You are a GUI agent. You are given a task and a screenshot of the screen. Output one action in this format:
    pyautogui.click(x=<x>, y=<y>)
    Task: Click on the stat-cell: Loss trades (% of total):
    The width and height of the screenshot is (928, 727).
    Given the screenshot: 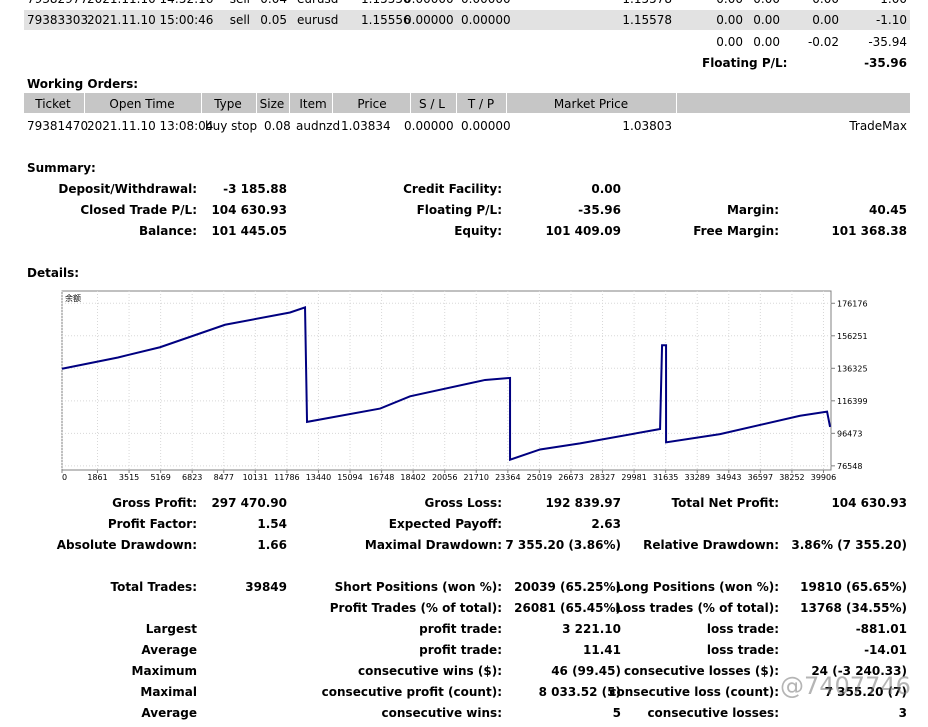 What is the action you would take?
    pyautogui.click(x=697, y=608)
    